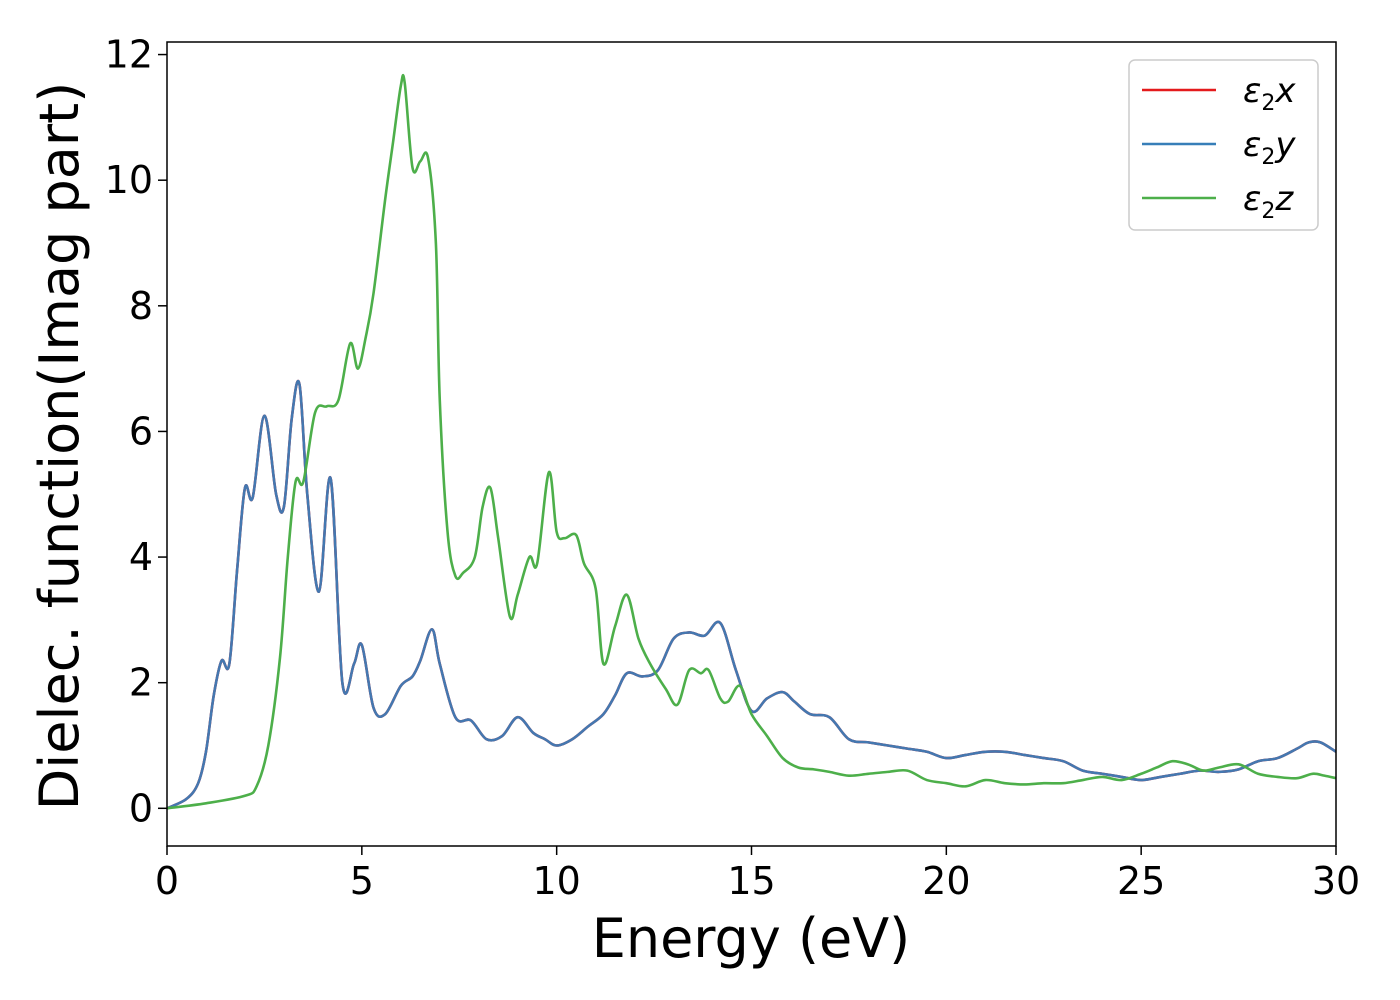 Image resolution: width=1400 pixels, height=1000 pixels. What do you see at coordinates (141, 306) in the screenshot?
I see `y-tick-label: 8` at bounding box center [141, 306].